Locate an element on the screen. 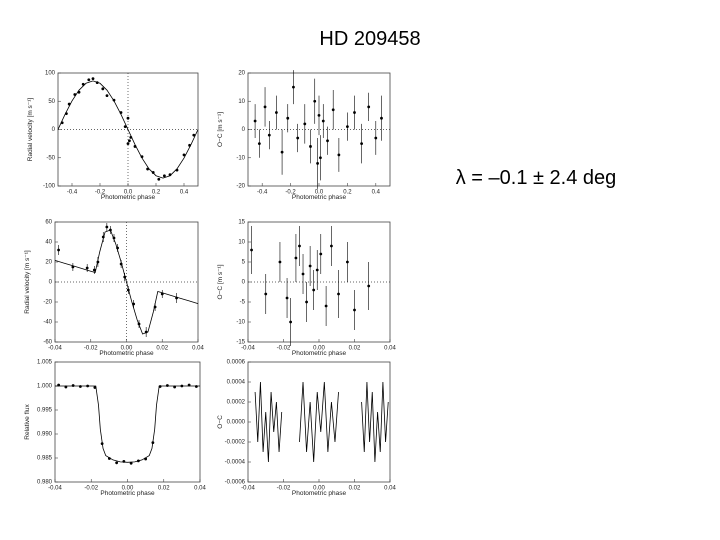  y-tick-label: 1.000 is located at coordinates (45, 387).